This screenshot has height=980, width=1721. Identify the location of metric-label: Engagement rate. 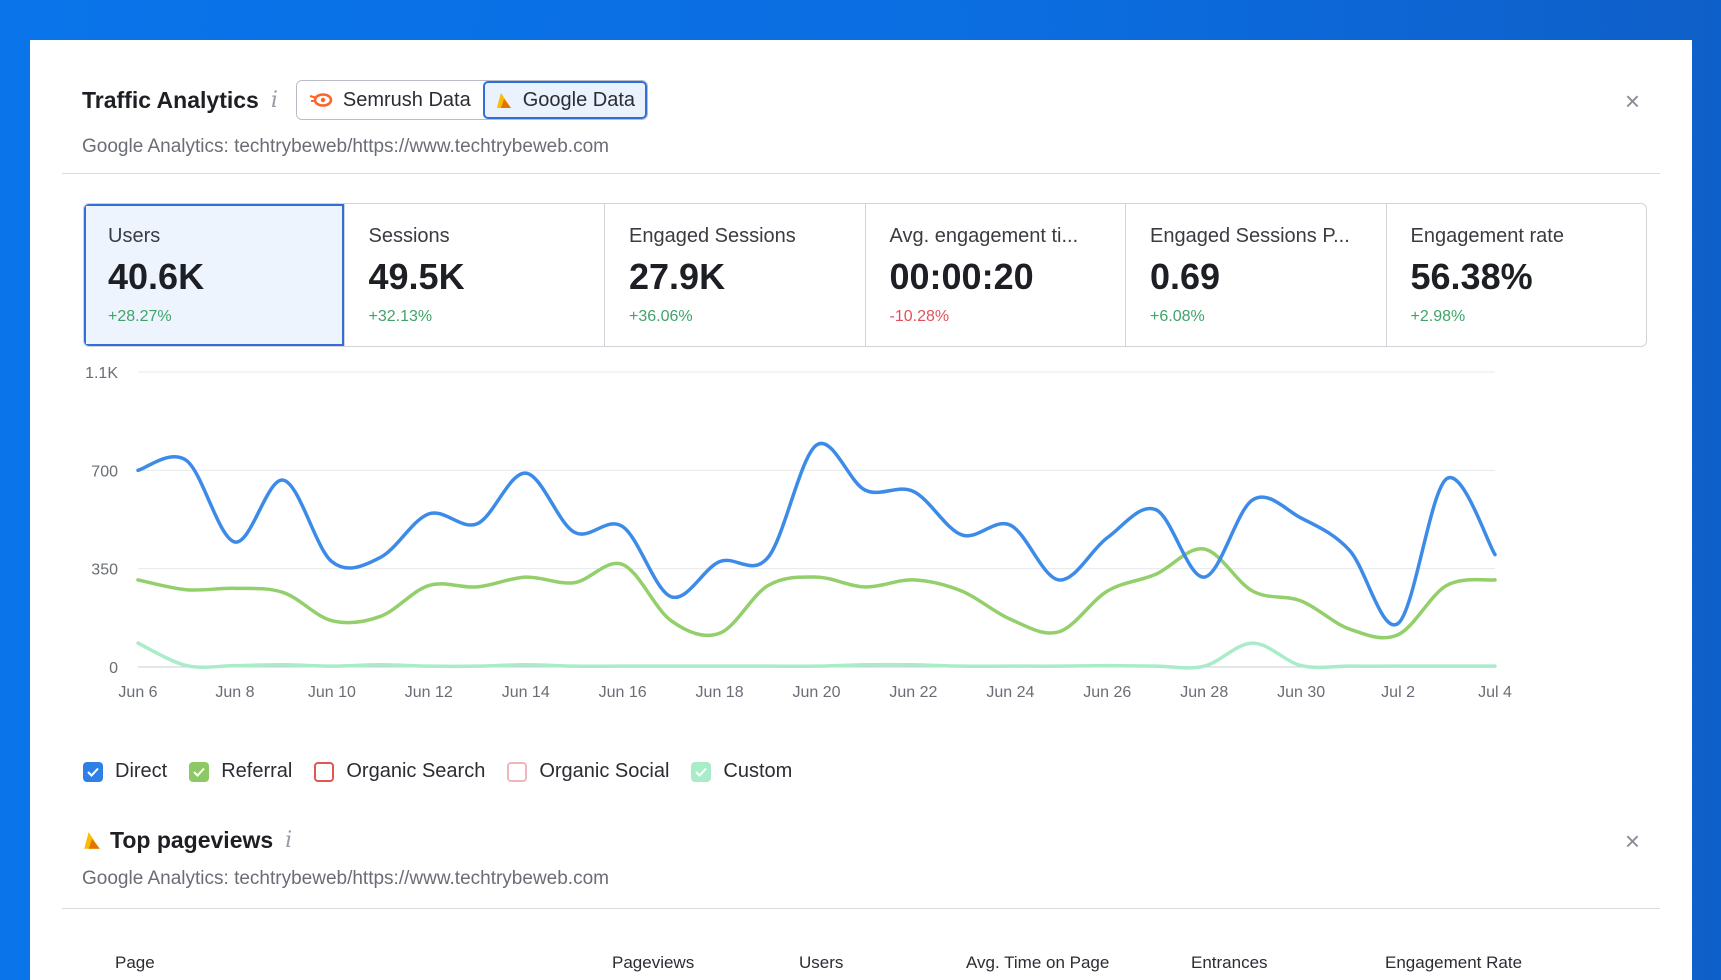
(1487, 236).